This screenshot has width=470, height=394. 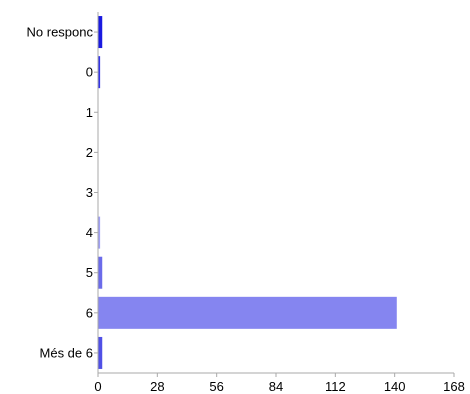 What do you see at coordinates (157, 386) in the screenshot?
I see `x-tick-label-28: 28` at bounding box center [157, 386].